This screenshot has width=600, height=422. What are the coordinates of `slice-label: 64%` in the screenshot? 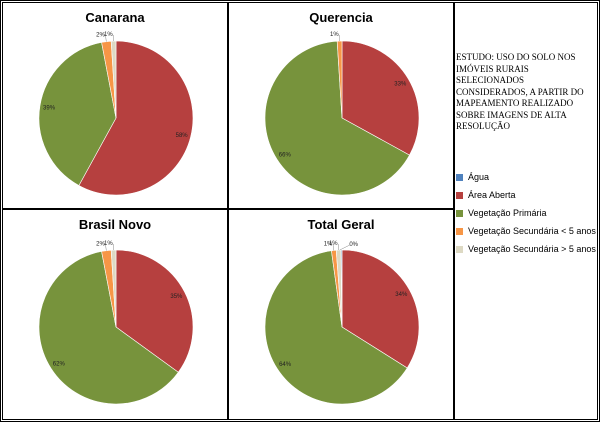 It's located at (285, 365).